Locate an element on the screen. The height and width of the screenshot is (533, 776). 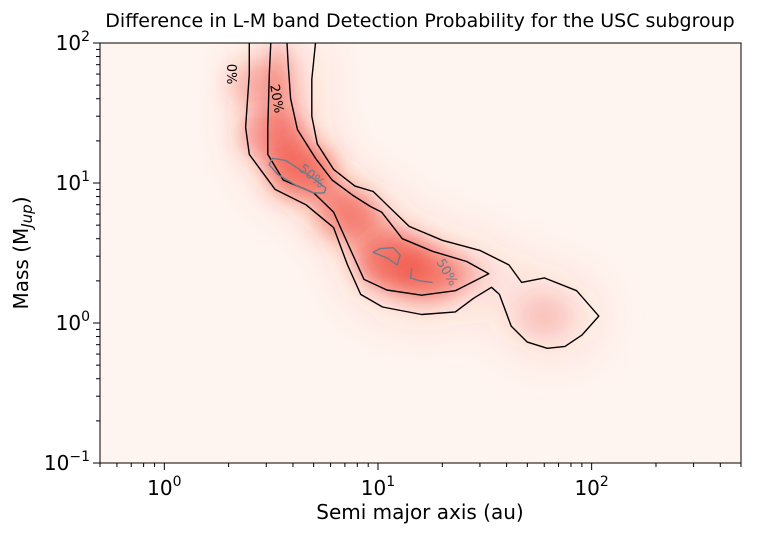
y-axis: 10⁻¹ 10⁰ 10¹ 10² is located at coordinates (72, 252).